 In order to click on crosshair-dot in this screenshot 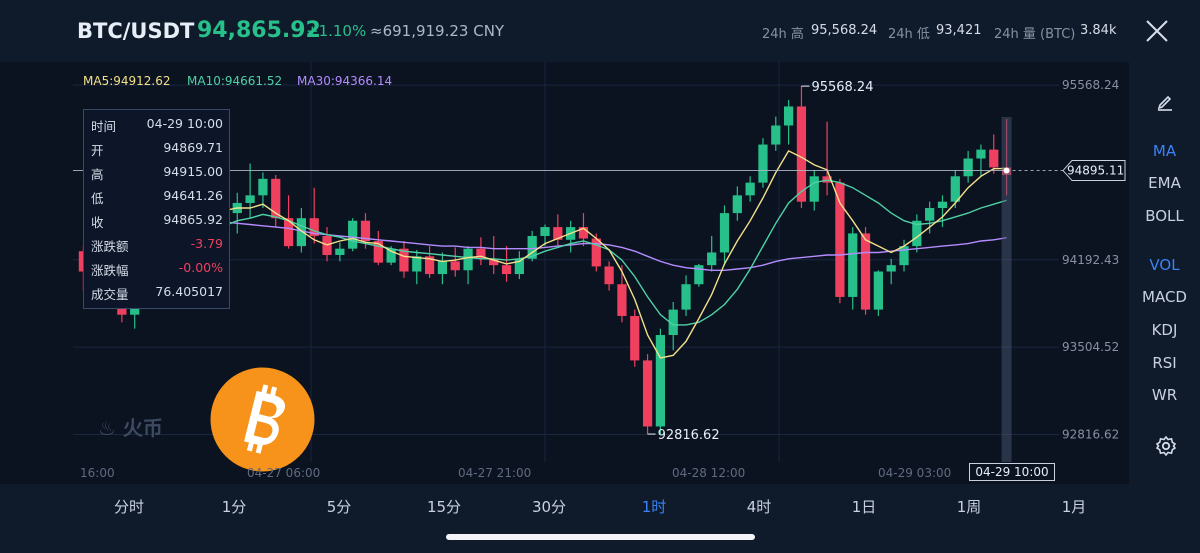, I will do `click(1006, 170)`.